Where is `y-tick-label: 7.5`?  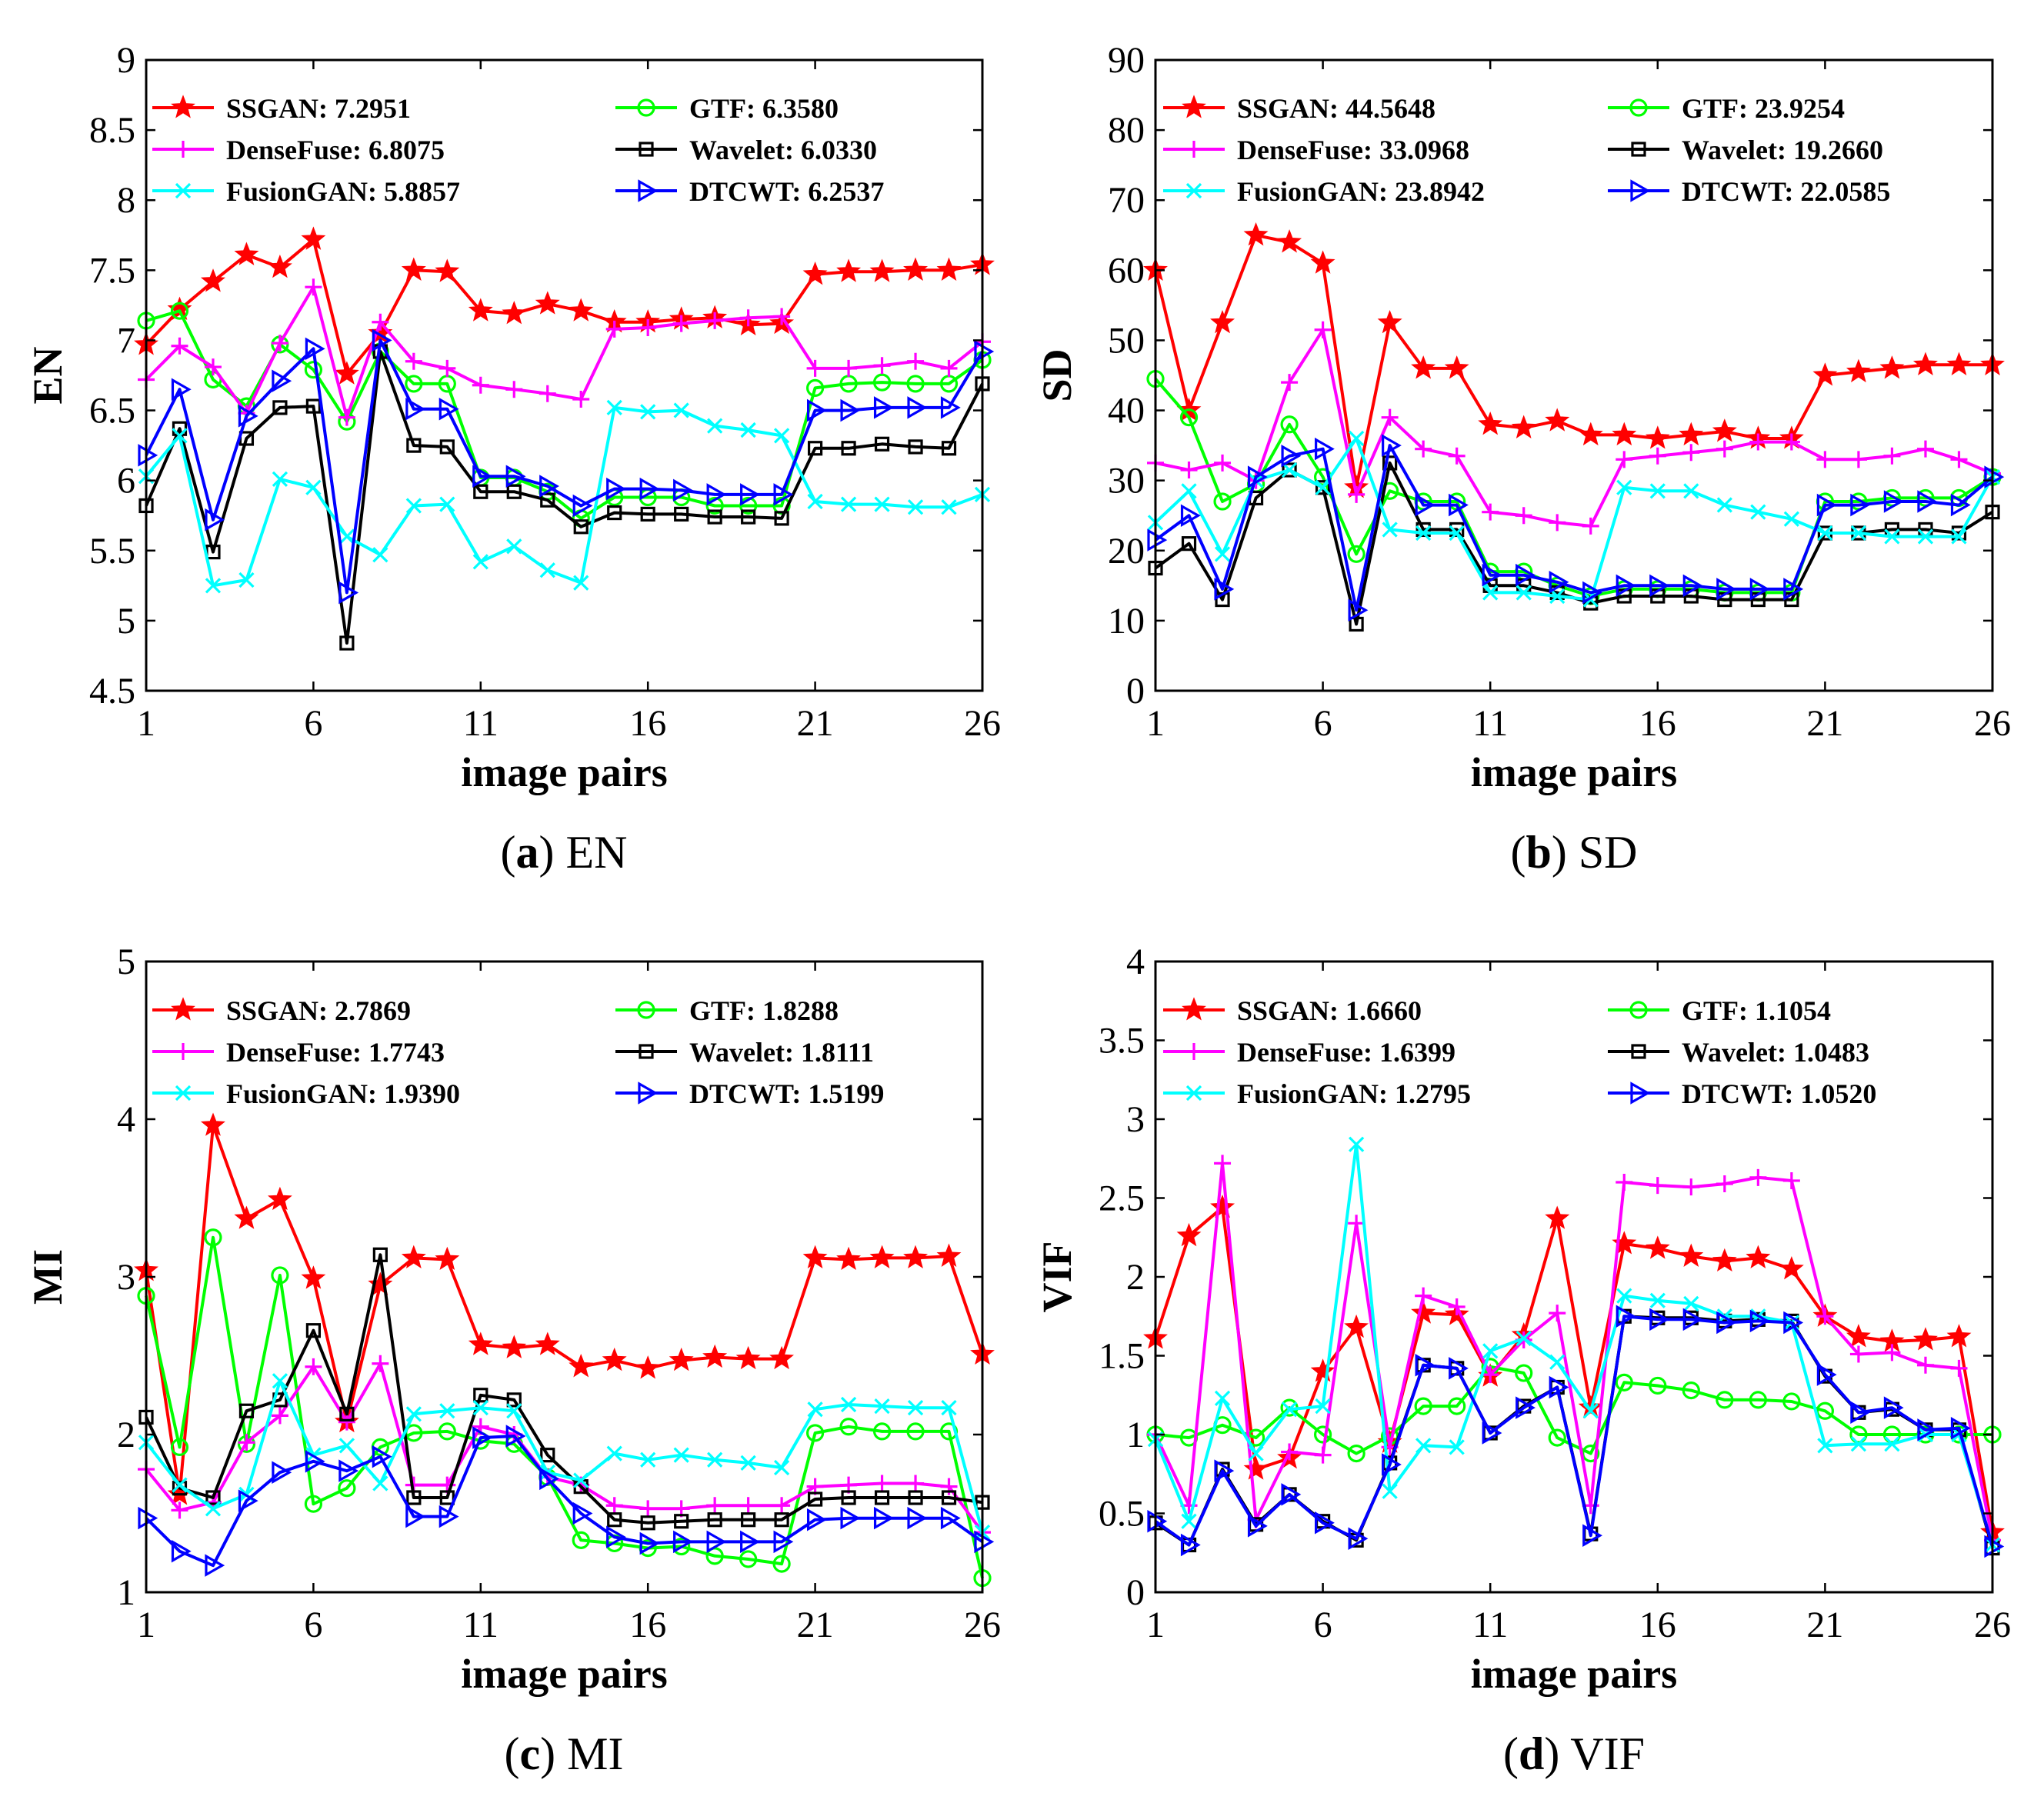 y-tick-label: 7.5 is located at coordinates (112, 270).